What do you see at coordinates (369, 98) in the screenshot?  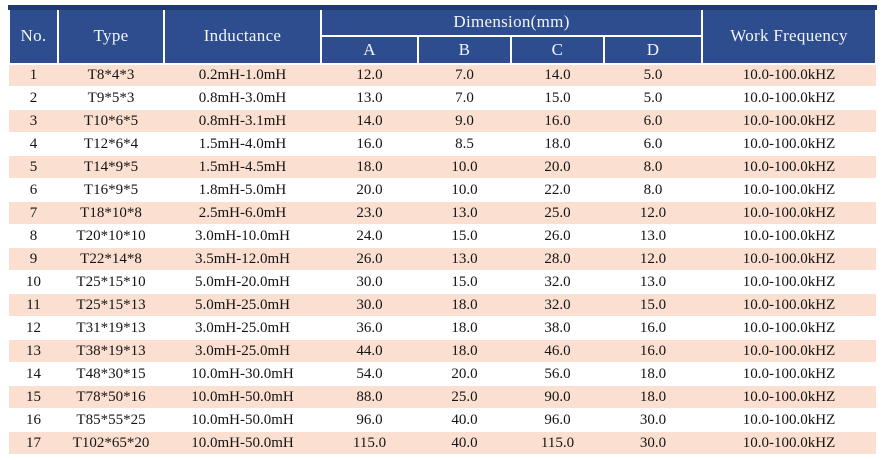 I see `cell-dim-a: 13.0` at bounding box center [369, 98].